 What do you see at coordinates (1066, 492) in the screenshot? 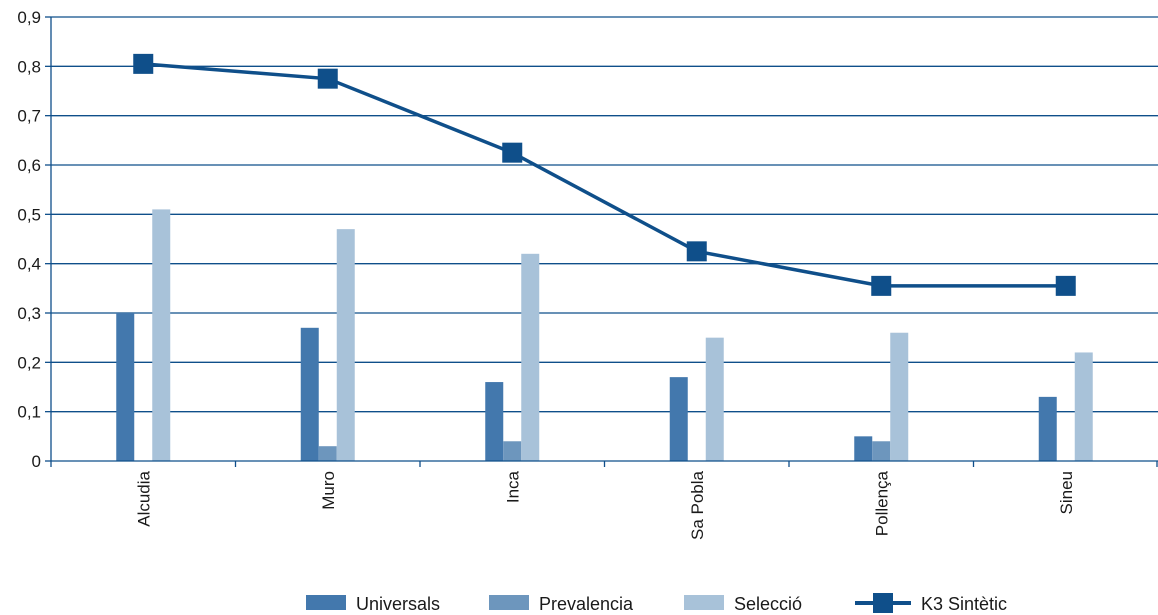
I see `x-tick-label: Sineu` at bounding box center [1066, 492].